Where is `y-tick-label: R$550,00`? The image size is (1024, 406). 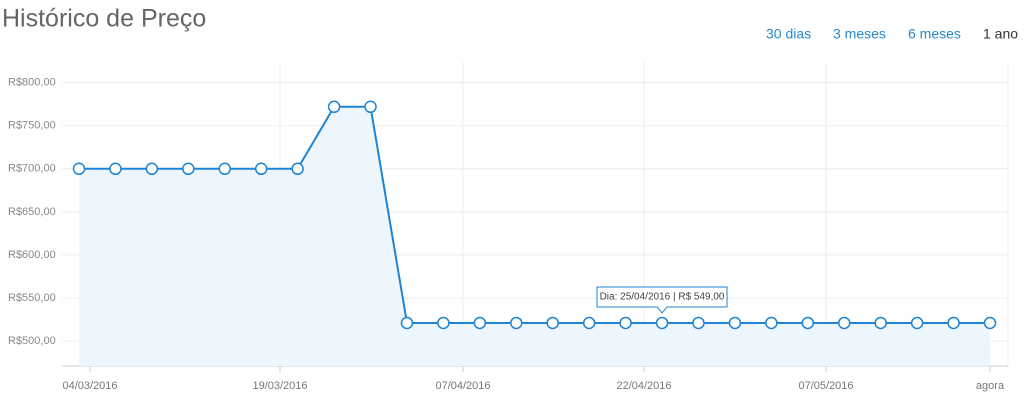
y-tick-label: R$550,00 is located at coordinates (32, 298).